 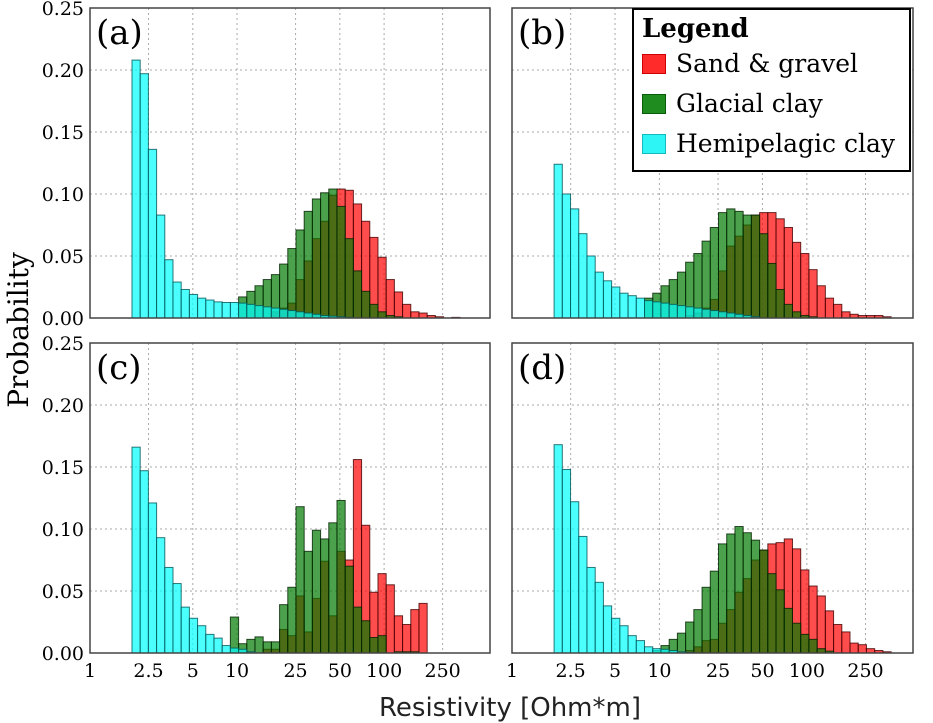 I want to click on legend-swatch-sand-gravel, so click(x=654, y=64).